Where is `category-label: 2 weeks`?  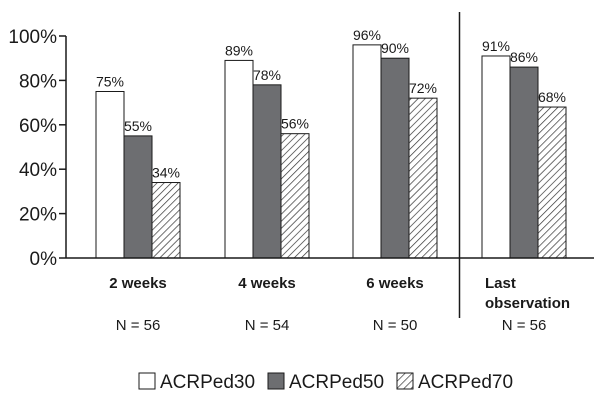 category-label: 2 weeks is located at coordinates (138, 283).